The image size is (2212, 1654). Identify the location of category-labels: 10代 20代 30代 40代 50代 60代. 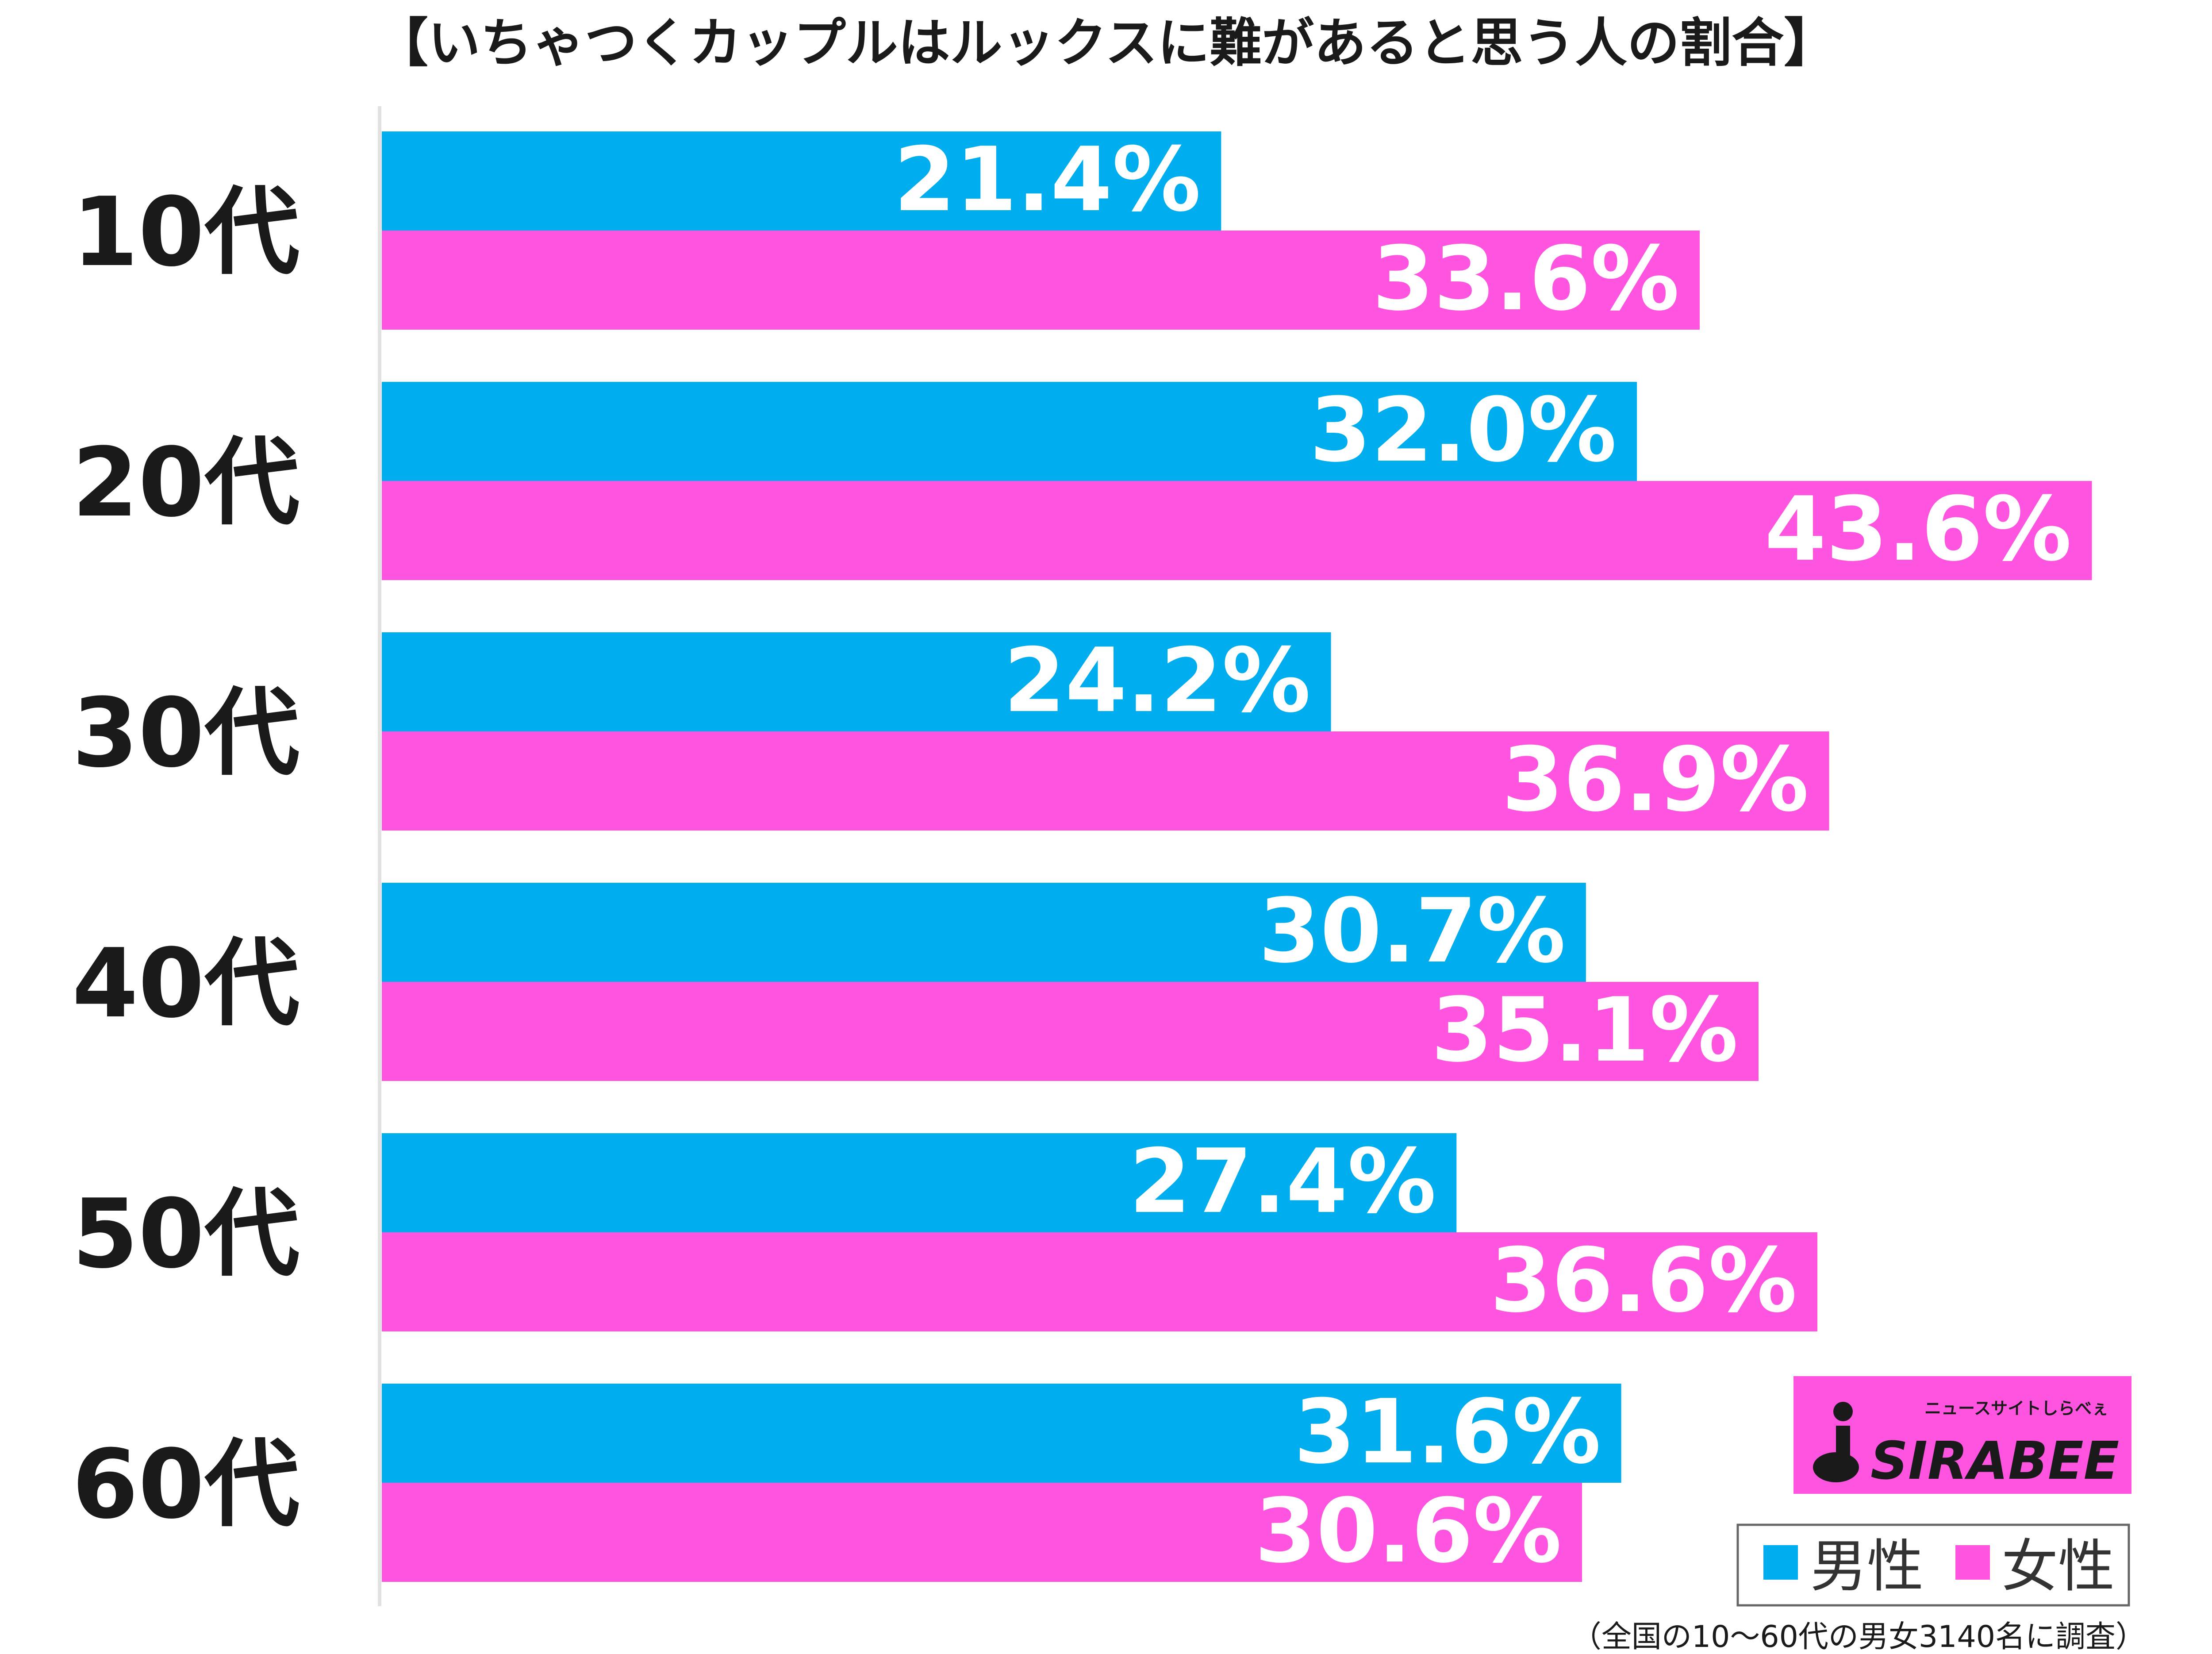
(186, 859).